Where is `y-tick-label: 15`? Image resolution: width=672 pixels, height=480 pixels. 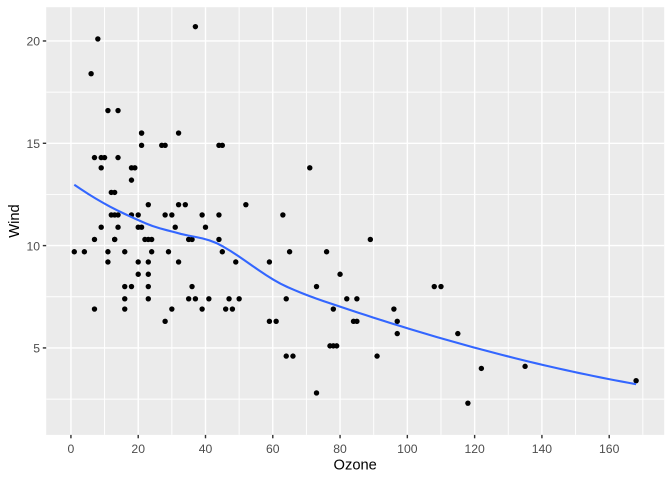
y-tick-label: 15 is located at coordinates (33, 144).